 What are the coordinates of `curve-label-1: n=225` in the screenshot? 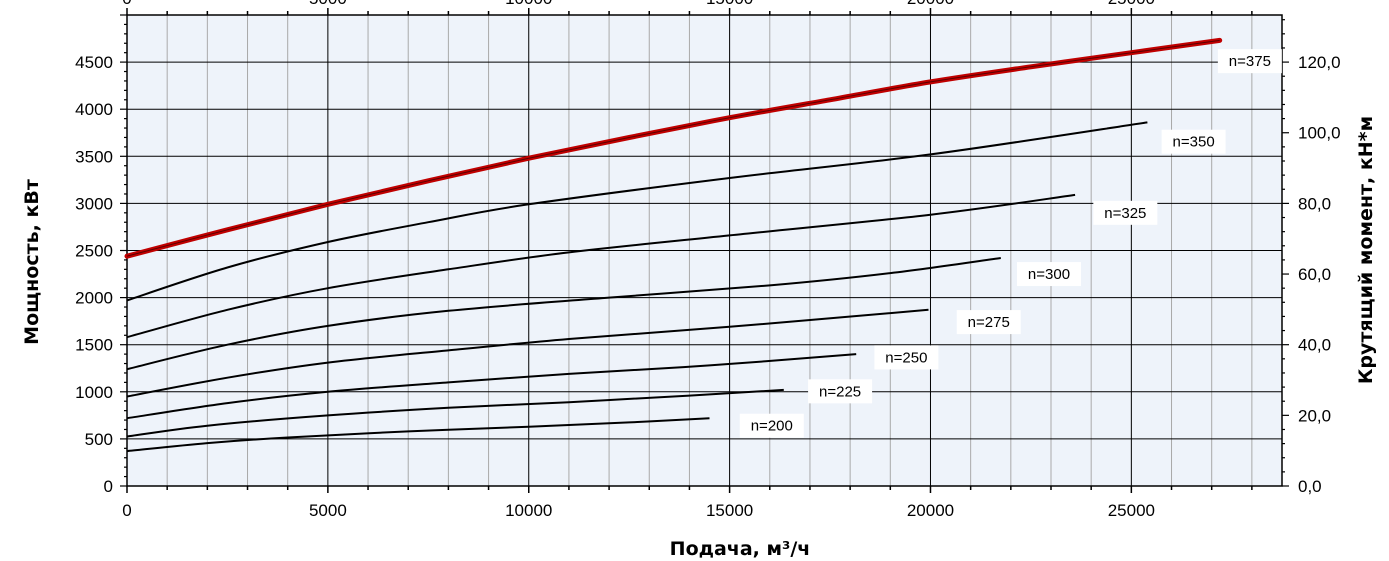 It's located at (840, 391).